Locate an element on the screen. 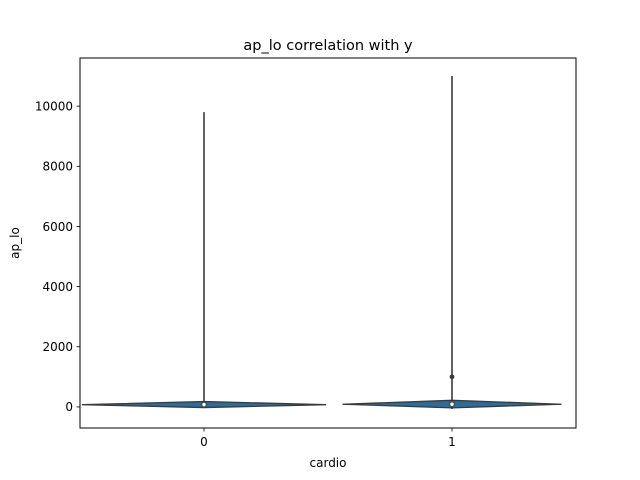 Image resolution: width=640 pixels, height=480 pixels. y-tick-label: 8000 is located at coordinates (57, 167).